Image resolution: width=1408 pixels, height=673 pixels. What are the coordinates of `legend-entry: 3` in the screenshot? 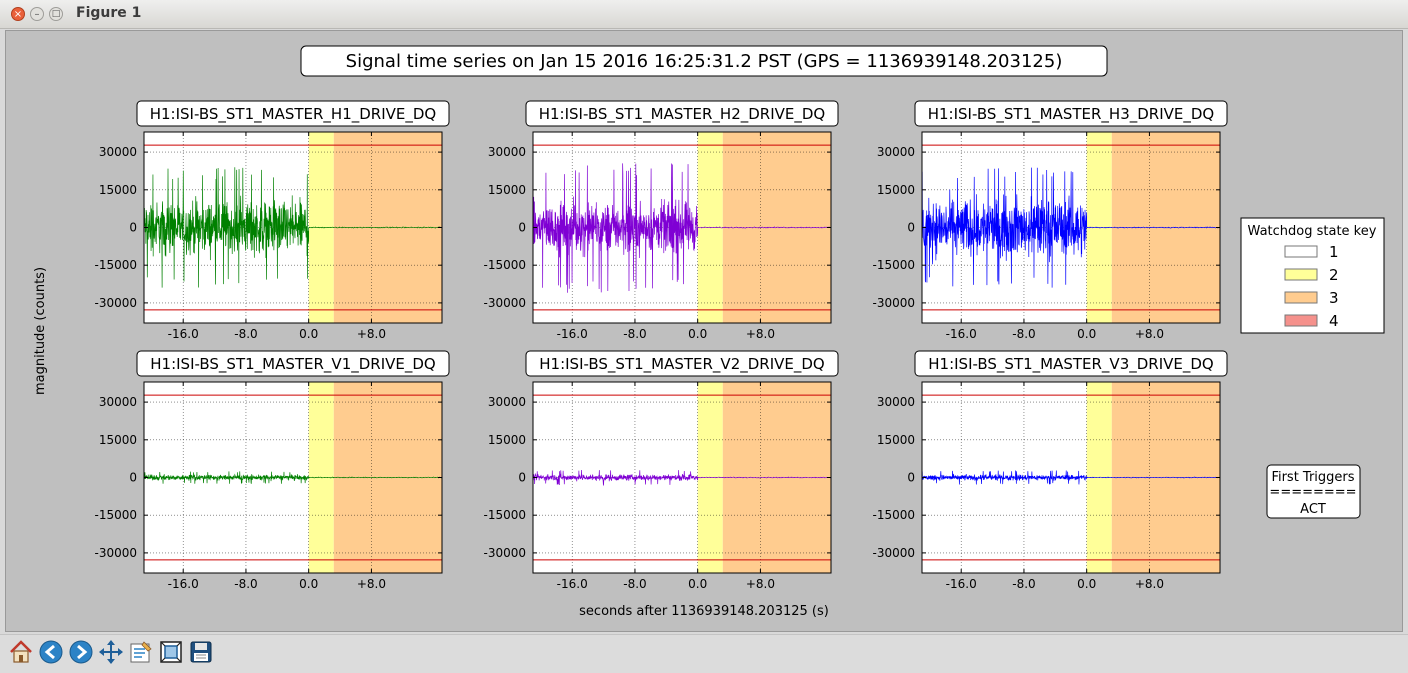 It's located at (1311, 298).